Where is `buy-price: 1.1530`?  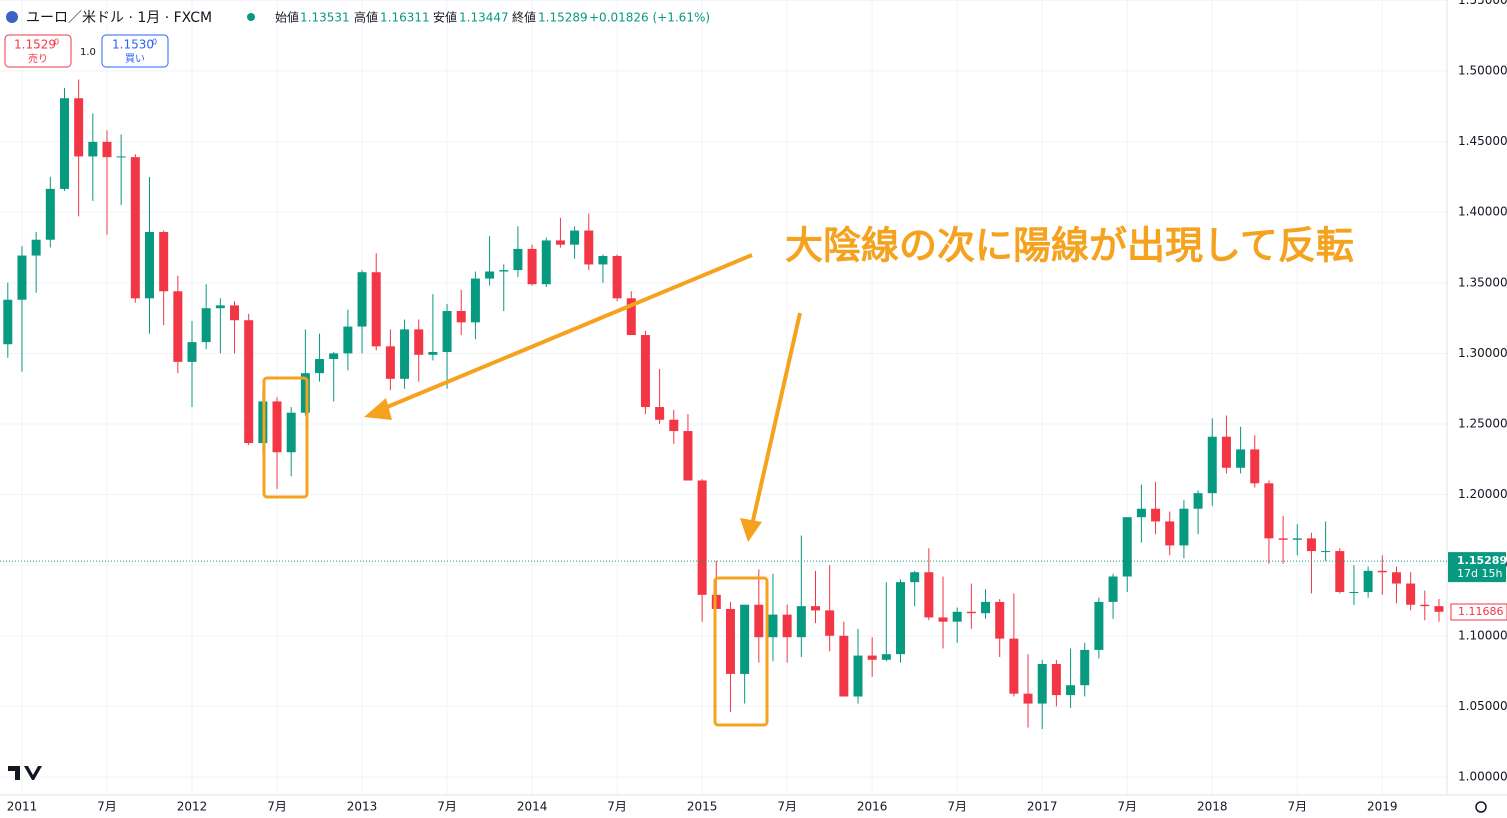
buy-price: 1.1530 is located at coordinates (133, 45).